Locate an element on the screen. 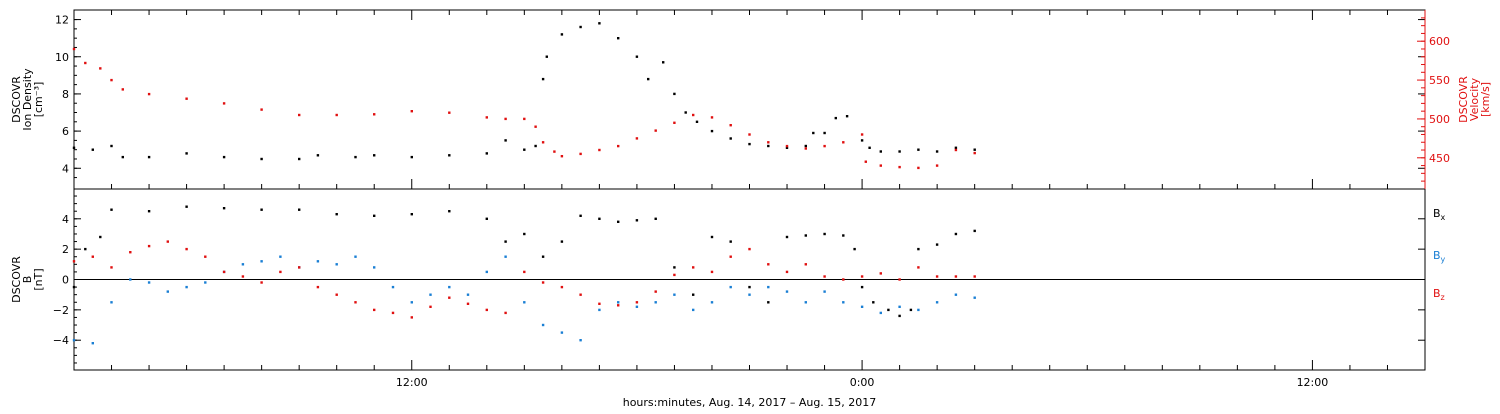 The image size is (1500, 414). y-left-tick-label: 10 is located at coordinates (62, 57).